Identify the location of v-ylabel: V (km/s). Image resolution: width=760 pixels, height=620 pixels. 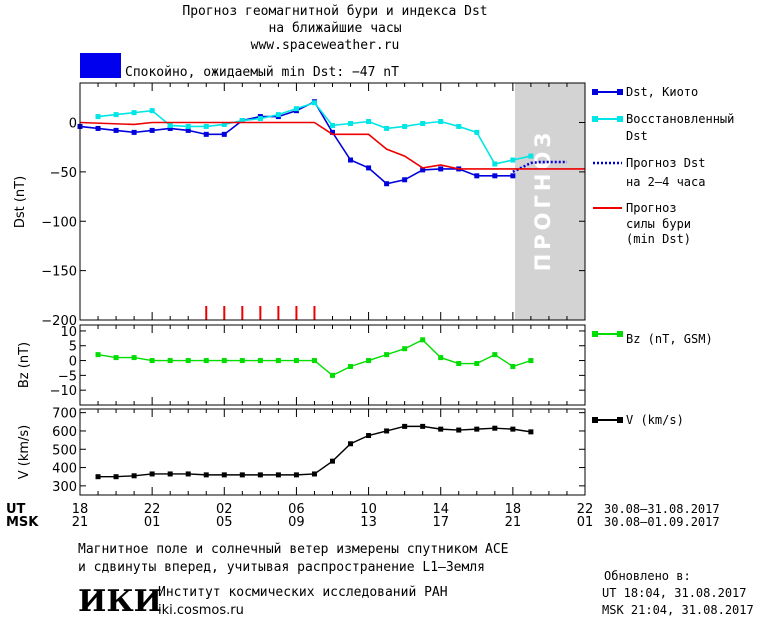
(24, 452).